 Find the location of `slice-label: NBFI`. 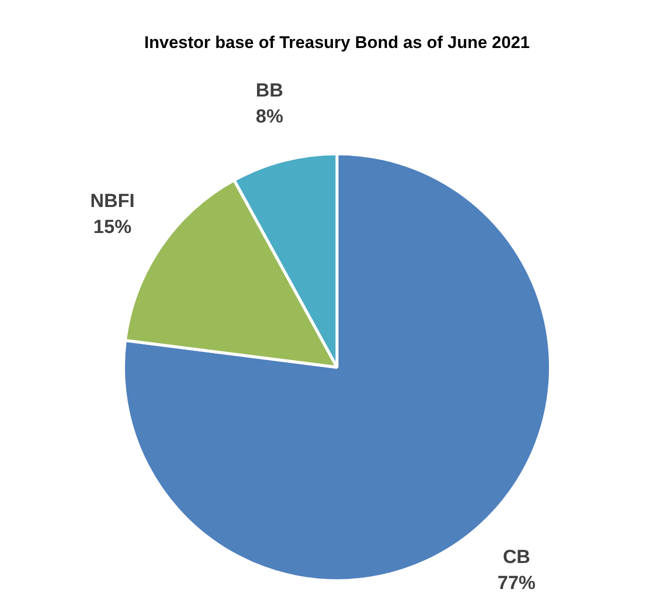

slice-label: NBFI is located at coordinates (112, 201).